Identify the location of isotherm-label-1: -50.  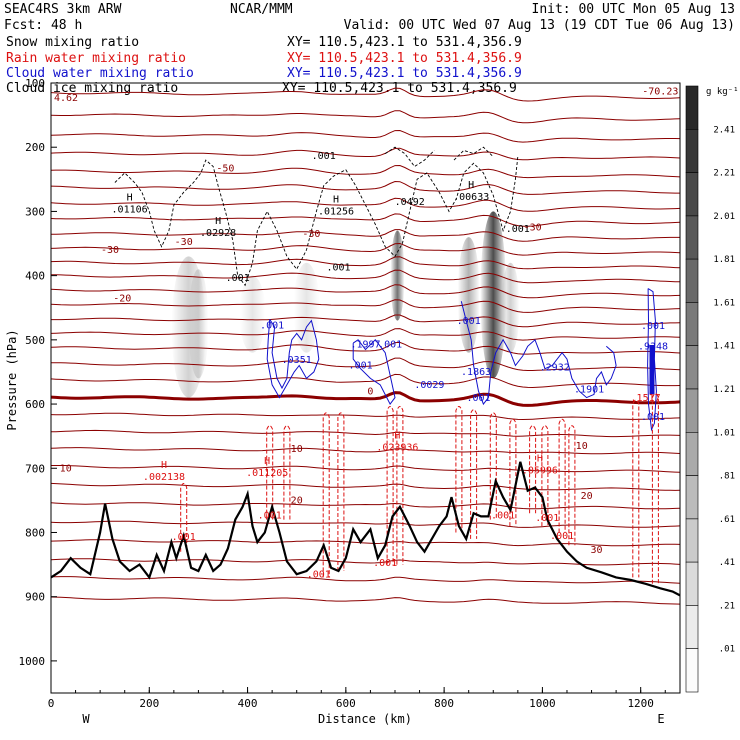
(225, 169).